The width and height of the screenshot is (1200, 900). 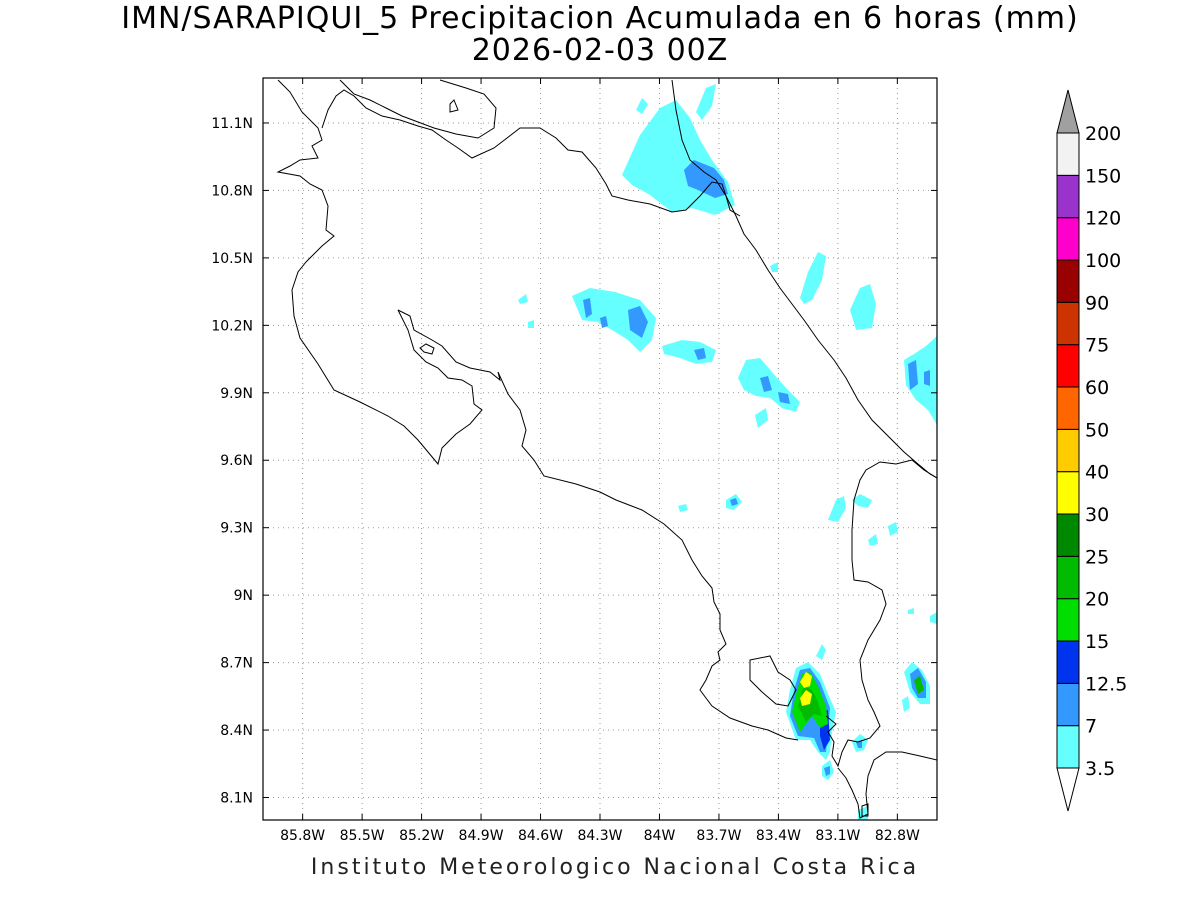 I want to click on colorbar-label: 40, so click(x=1097, y=473).